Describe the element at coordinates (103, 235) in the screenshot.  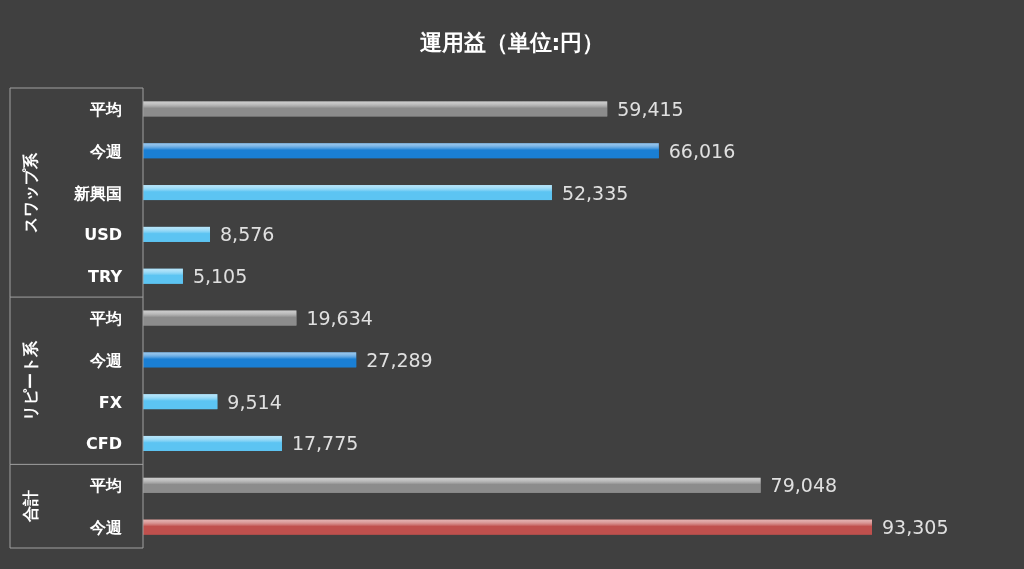
I see `y-tick-label: USD` at that location.